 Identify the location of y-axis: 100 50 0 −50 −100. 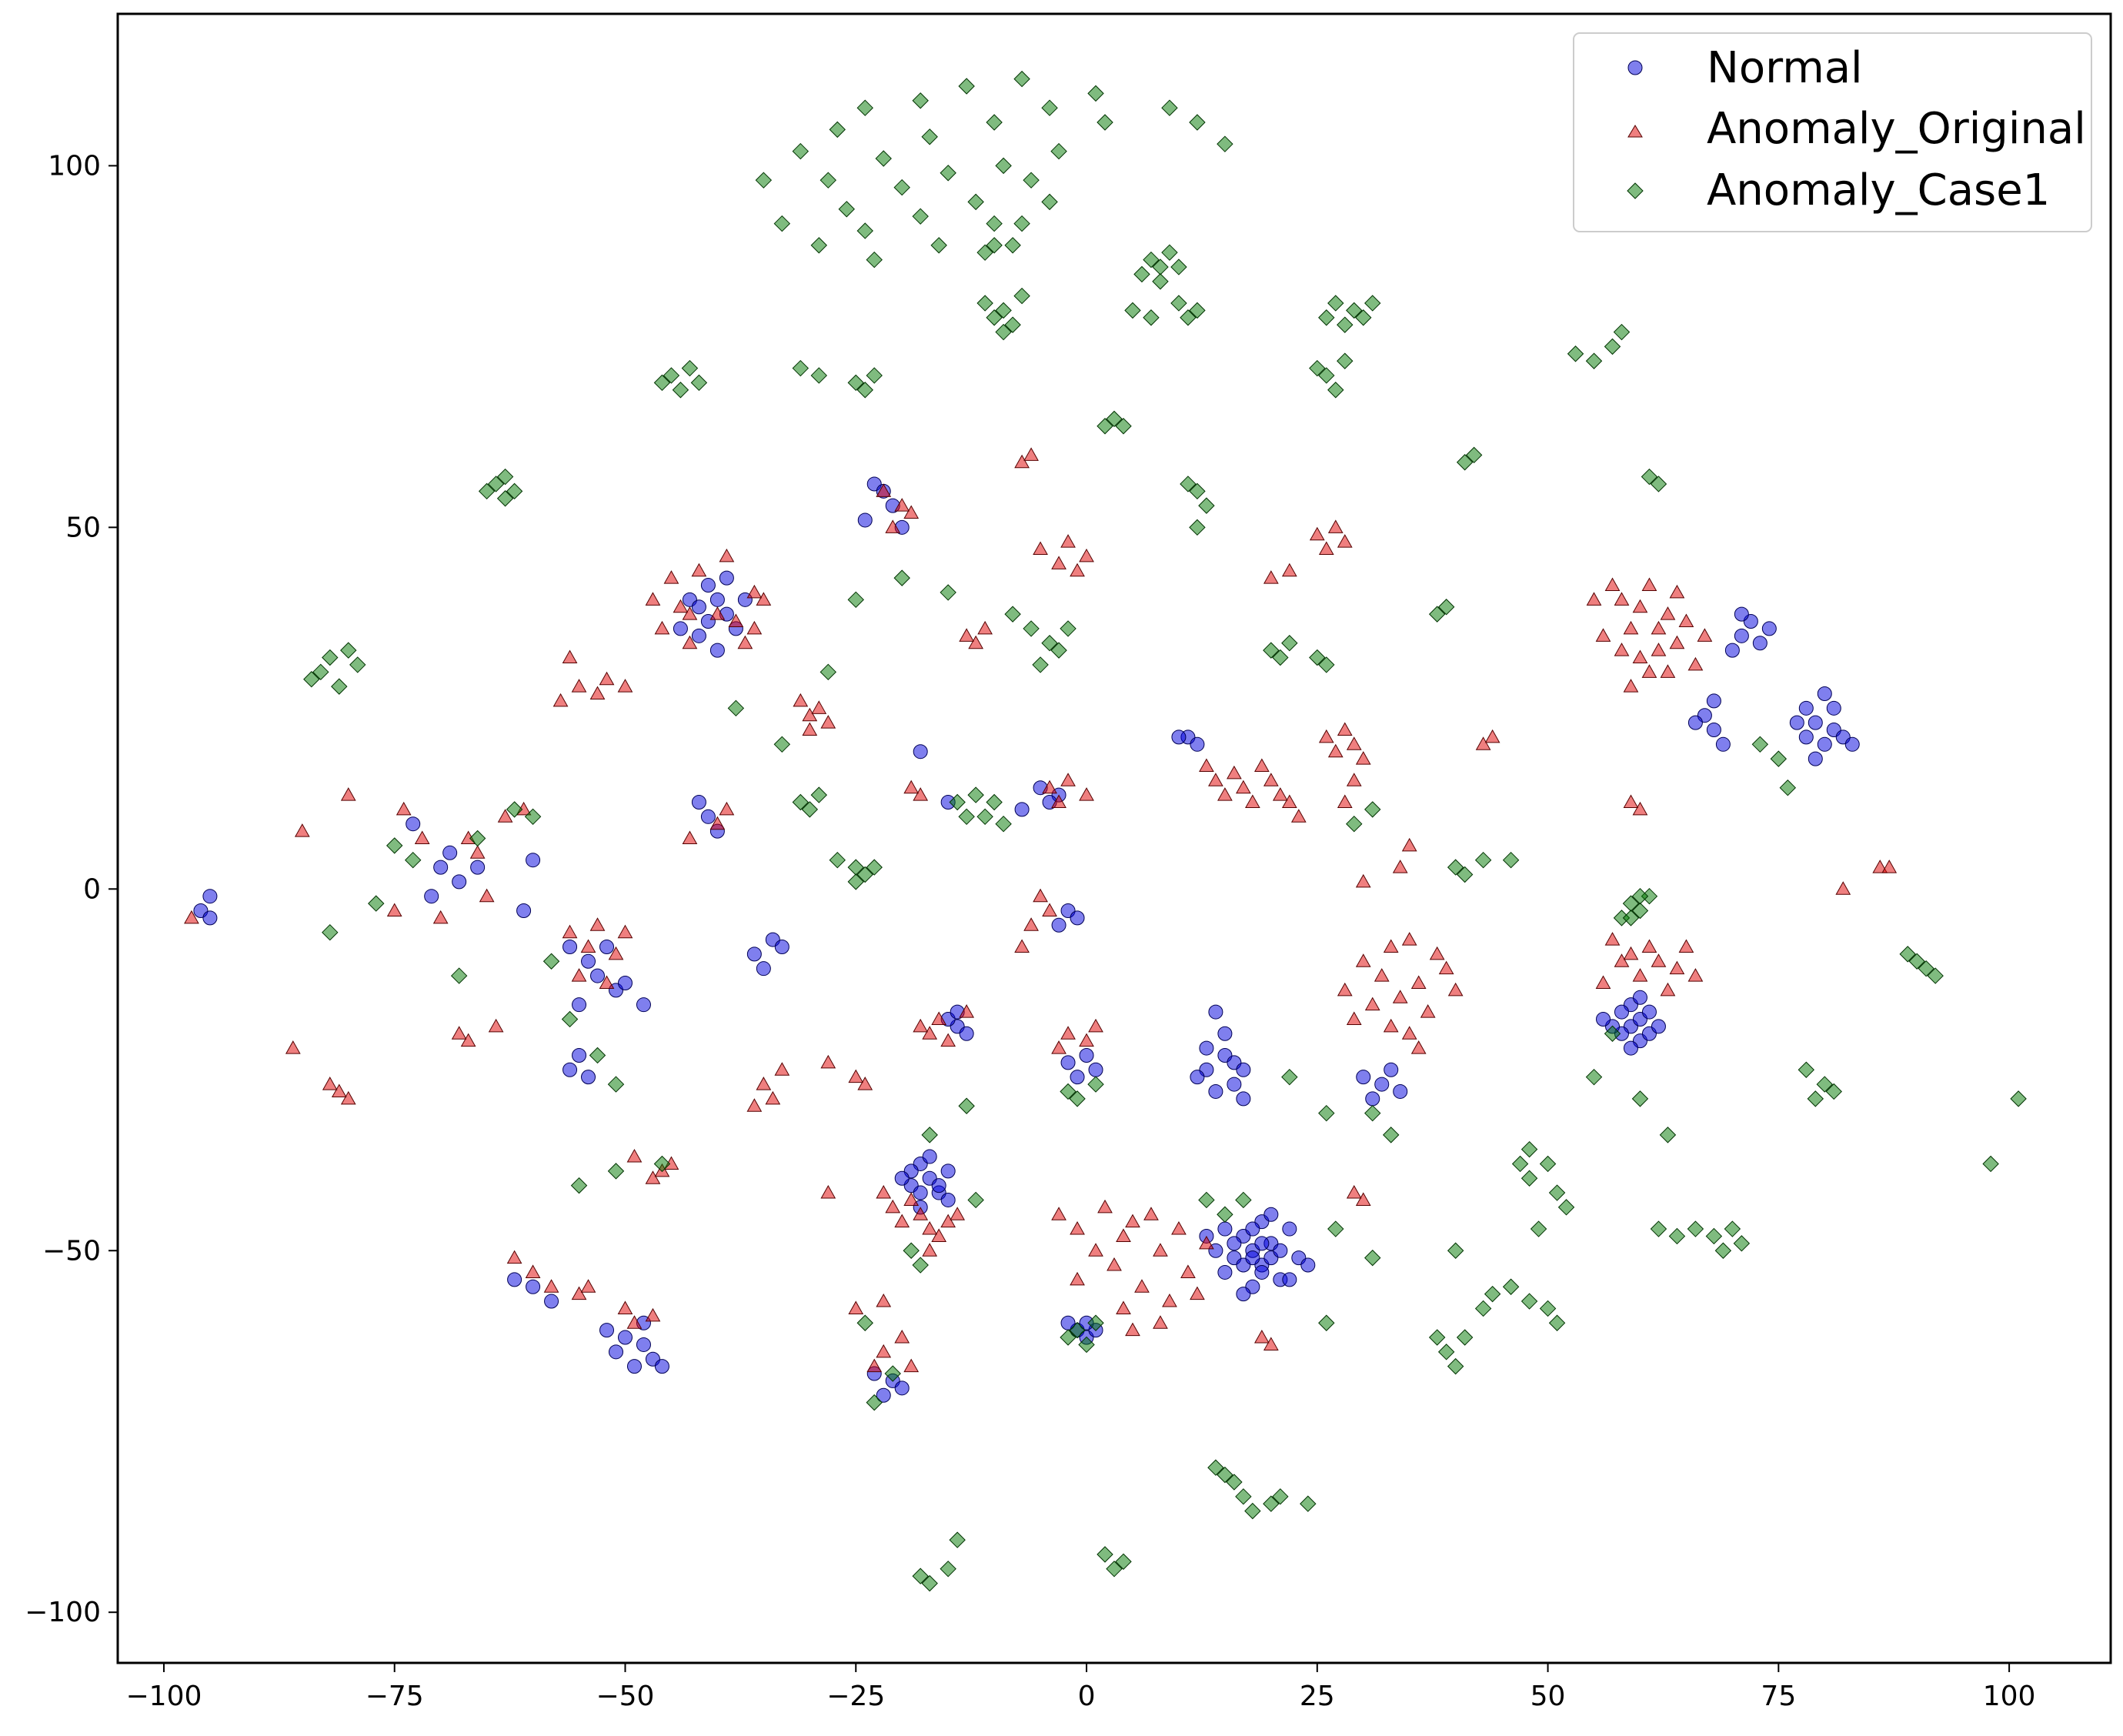
(71, 889).